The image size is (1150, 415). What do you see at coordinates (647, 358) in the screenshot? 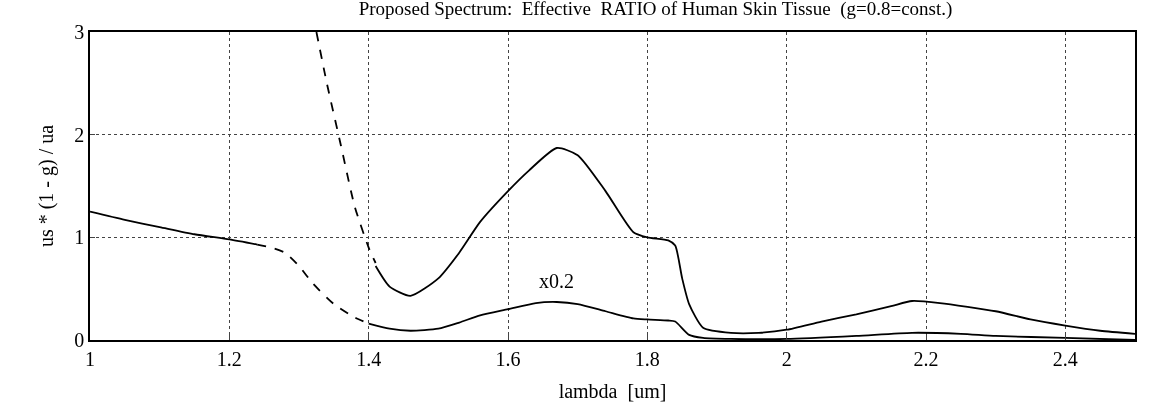
I see `x-tick-label: 1.8` at bounding box center [647, 358].